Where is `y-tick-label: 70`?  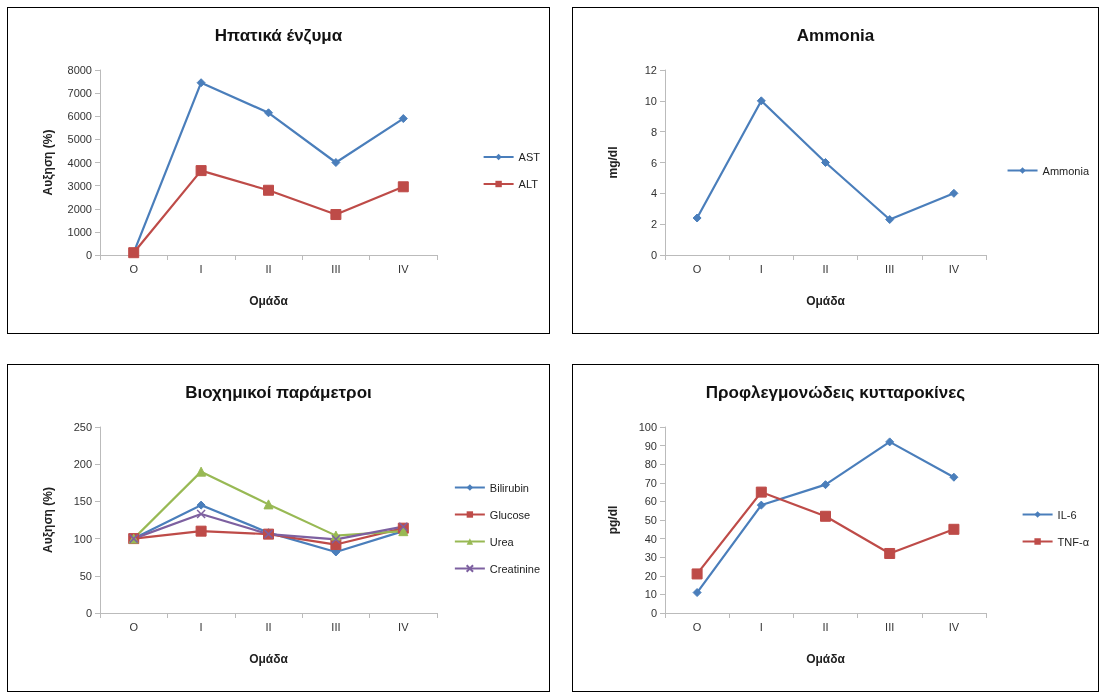 y-tick-label: 70 is located at coordinates (650, 482).